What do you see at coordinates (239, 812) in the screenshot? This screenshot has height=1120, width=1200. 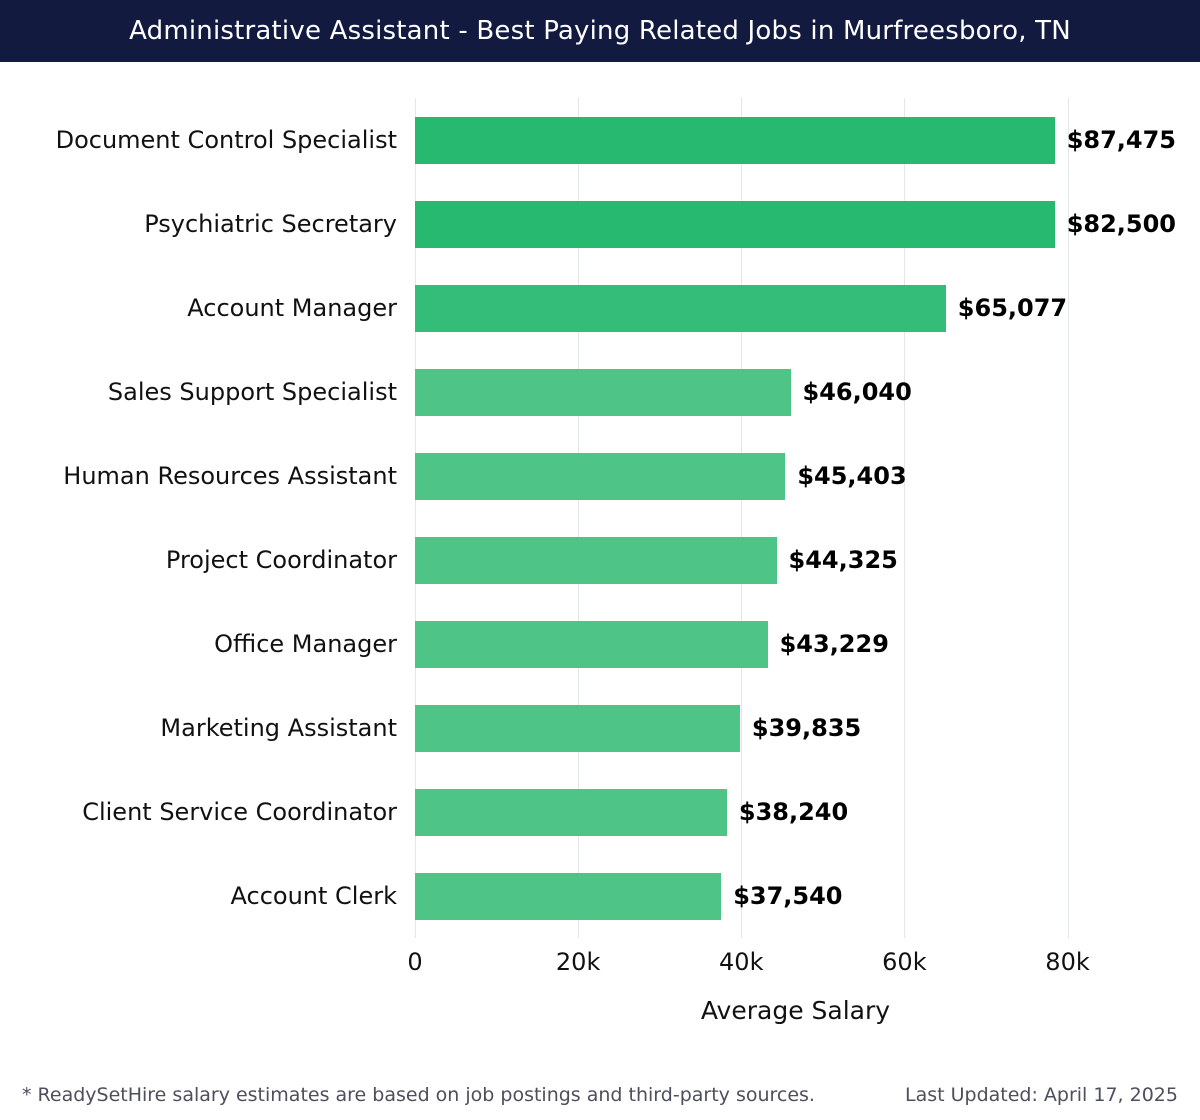 I see `category-label: Client Service Coordinator` at bounding box center [239, 812].